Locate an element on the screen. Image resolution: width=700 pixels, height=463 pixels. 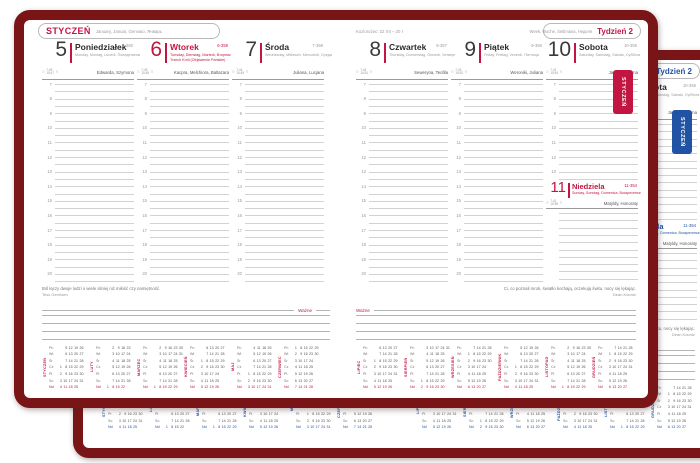
mini-calendar-day: 20 is located at coordinates (637, 414).